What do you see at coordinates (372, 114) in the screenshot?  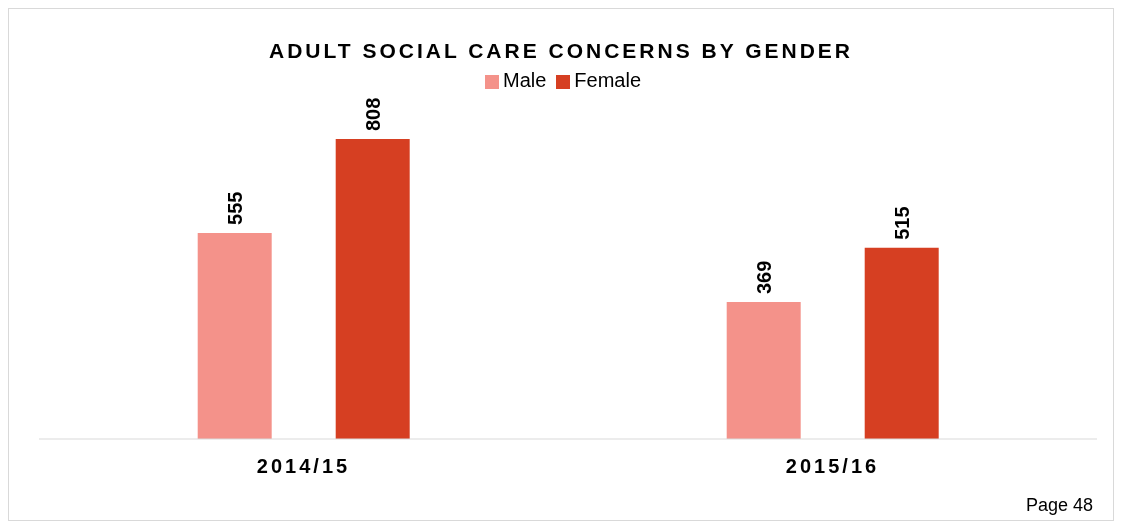 I see `data-label: 808` at bounding box center [372, 114].